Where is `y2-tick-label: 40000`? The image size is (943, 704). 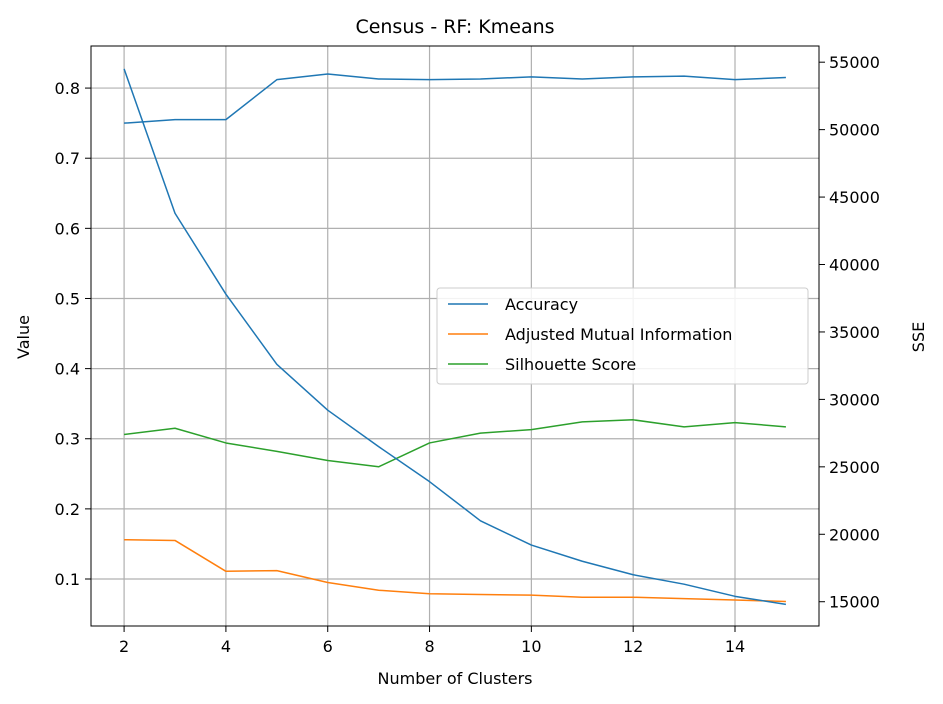 y2-tick-label: 40000 is located at coordinates (854, 265).